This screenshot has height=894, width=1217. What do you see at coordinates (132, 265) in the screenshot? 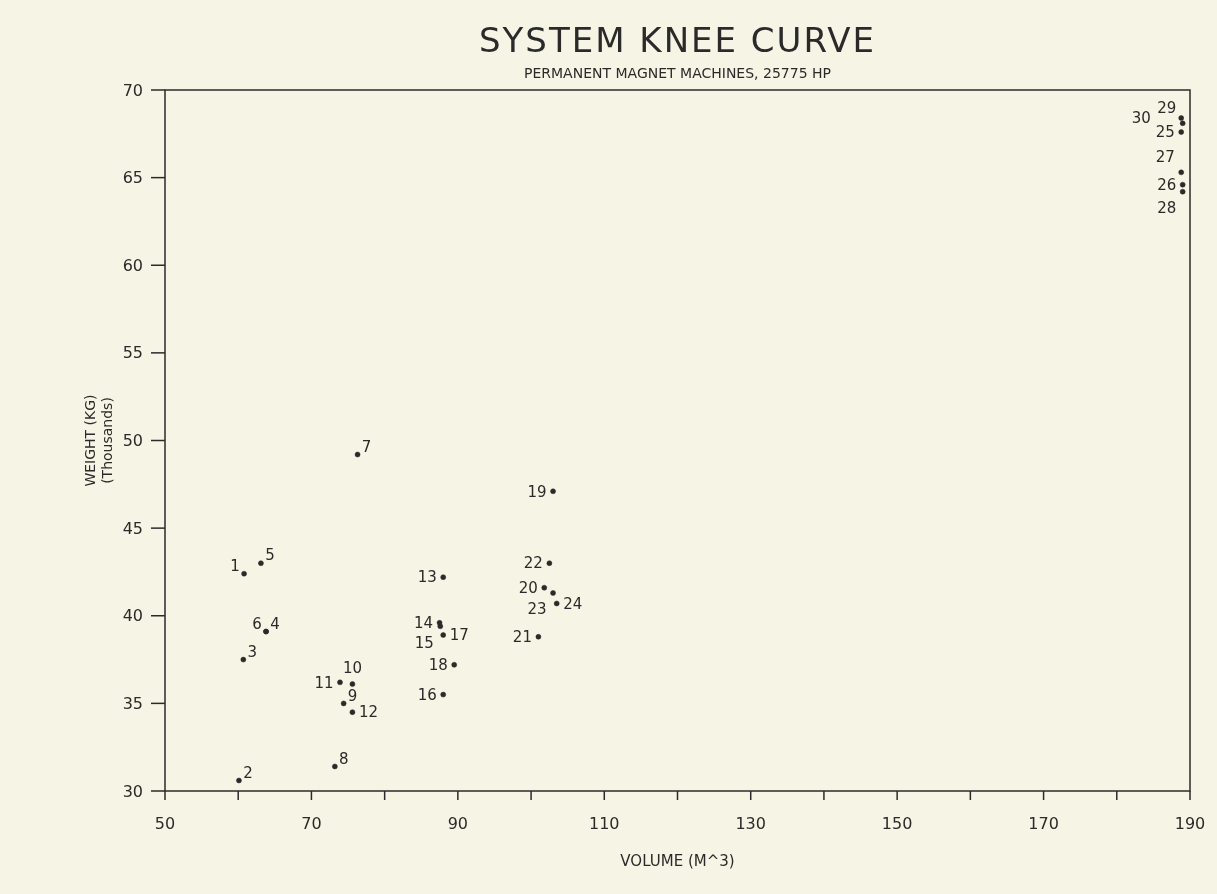
I see `y-tick-label: 60` at bounding box center [132, 265].